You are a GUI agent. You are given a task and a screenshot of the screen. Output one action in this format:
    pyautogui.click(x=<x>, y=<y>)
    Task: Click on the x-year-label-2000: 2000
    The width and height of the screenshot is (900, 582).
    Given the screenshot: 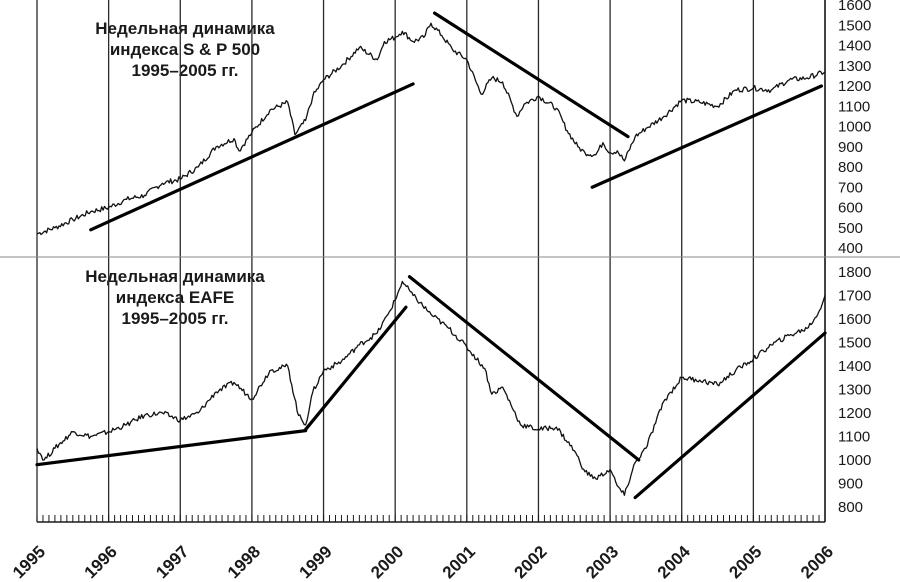 What is the action you would take?
    pyautogui.click(x=387, y=562)
    